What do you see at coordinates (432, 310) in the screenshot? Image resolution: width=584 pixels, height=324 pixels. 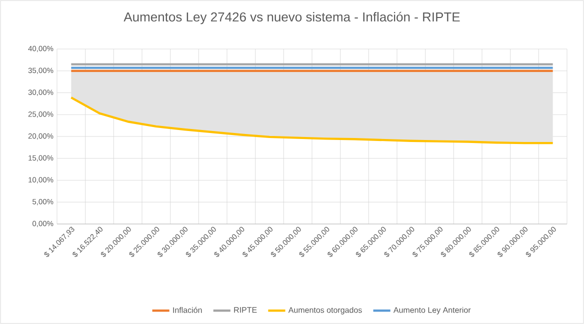 I see `legend-label: Aumento Ley Anterior` at bounding box center [432, 310].